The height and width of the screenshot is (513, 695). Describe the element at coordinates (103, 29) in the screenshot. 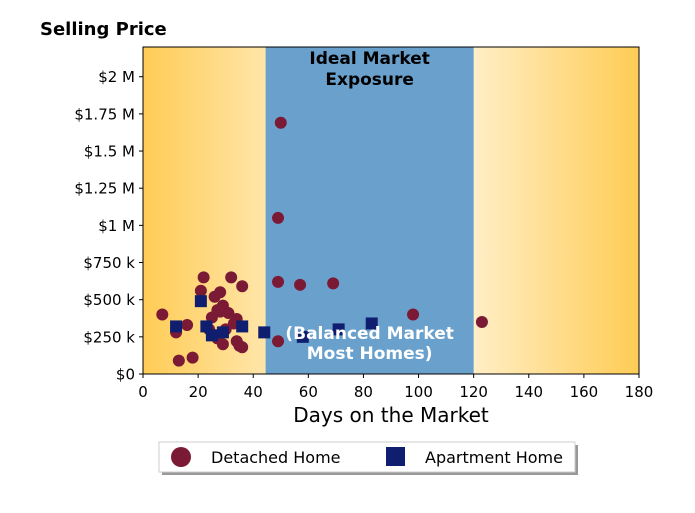

I see `chart-title: Selling Price` at that location.